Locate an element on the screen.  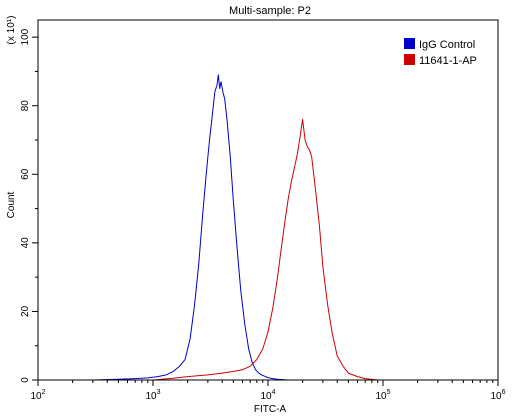
legend-label: IgG Control is located at coordinates (447, 45).